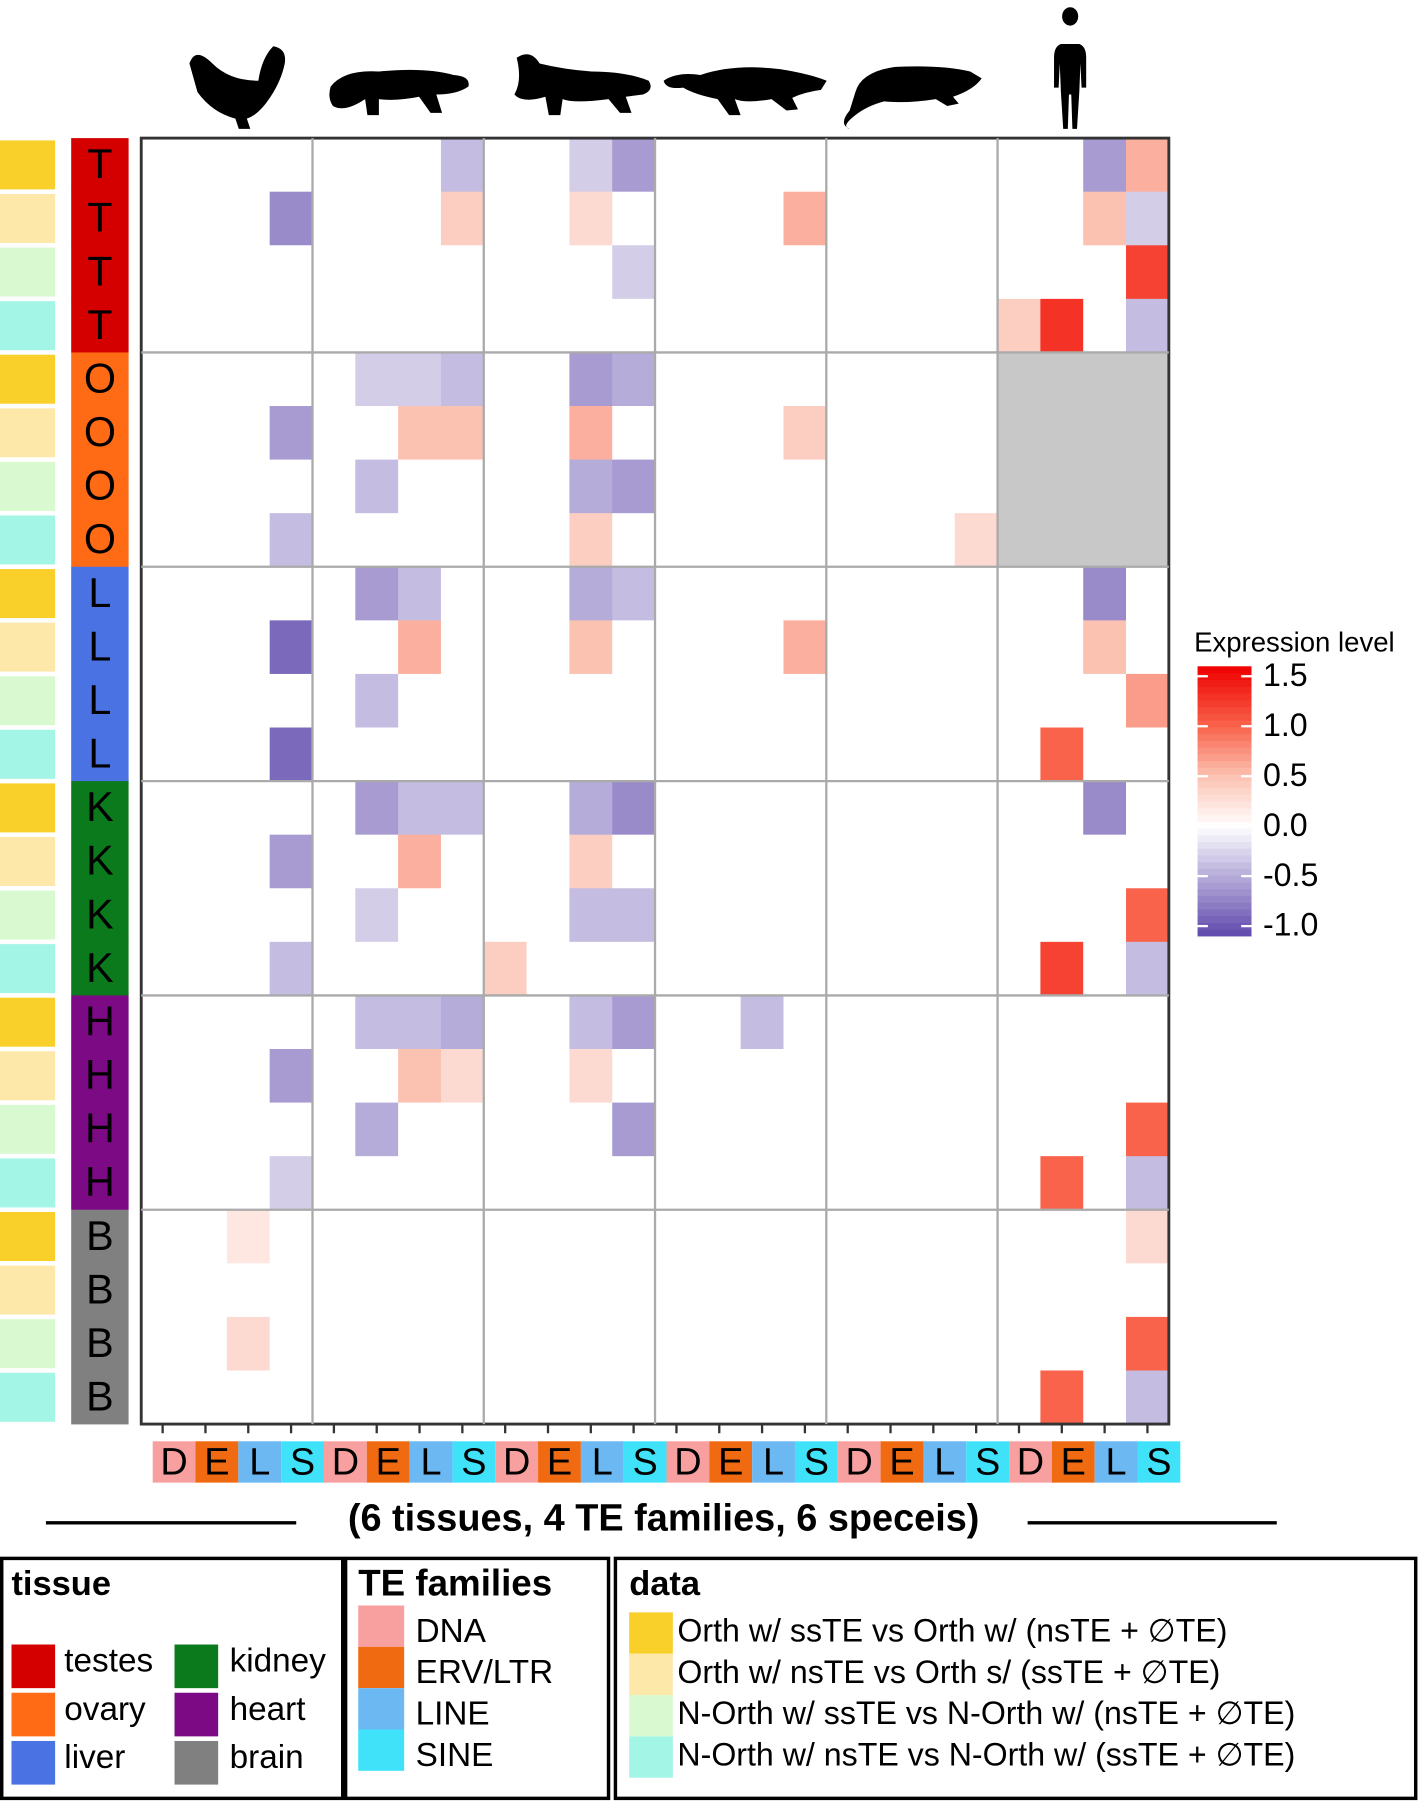 This screenshot has width=1418, height=1801. Describe the element at coordinates (105, 1709) in the screenshot. I see `legend-label: ovary` at that location.